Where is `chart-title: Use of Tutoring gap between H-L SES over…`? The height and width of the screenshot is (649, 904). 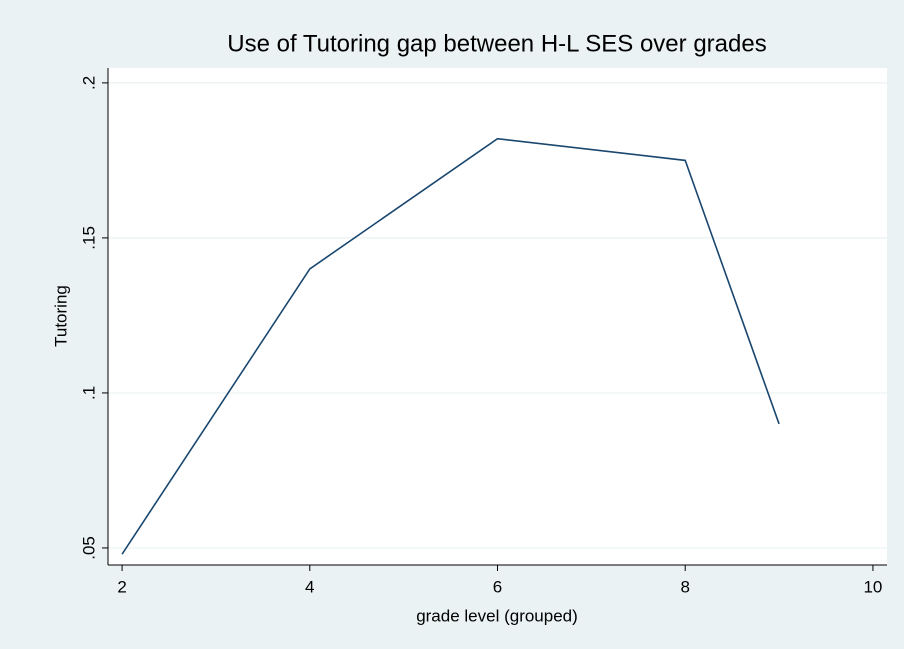
chart-title: Use of Tutoring gap between H-L SES over… is located at coordinates (496, 43).